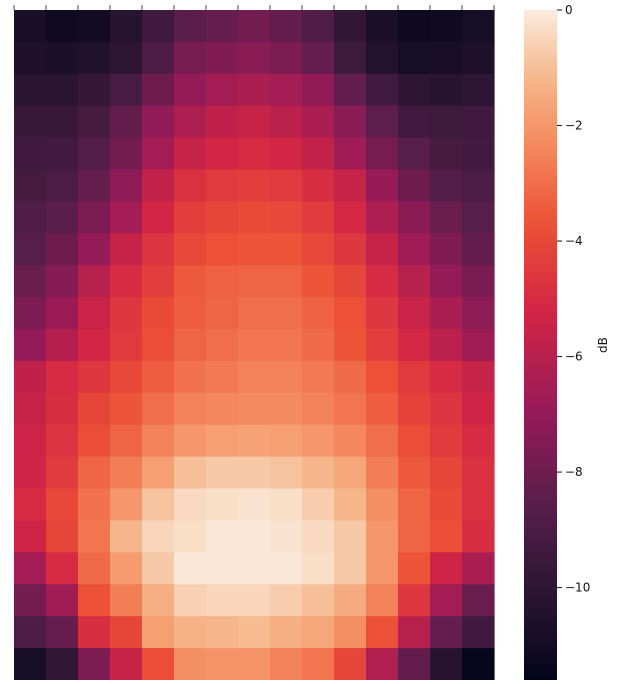 Image resolution: width=621 pixels, height=684 pixels. What do you see at coordinates (574, 472) in the screenshot?
I see `colorbar-tick-label: −8` at bounding box center [574, 472].